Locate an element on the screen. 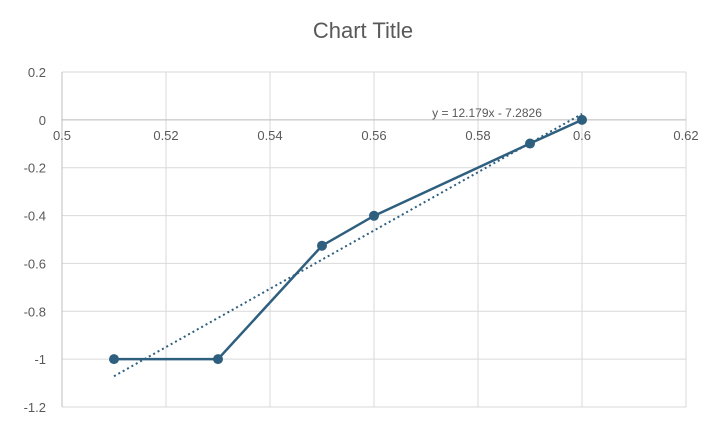 This screenshot has height=432, width=716. y-tick-label: -0.6 is located at coordinates (35, 263).